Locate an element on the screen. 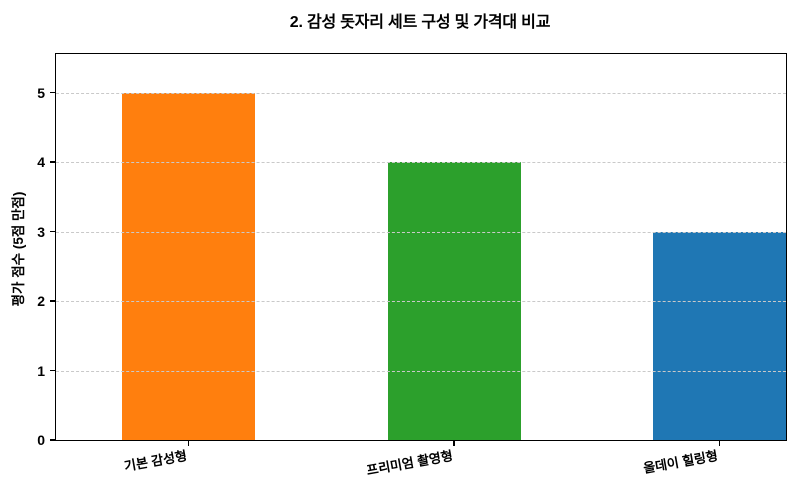 The image size is (800, 500). chart-title: 2. 감성 돗자리 세트 구성 및 가격대 비교 is located at coordinates (420, 22).